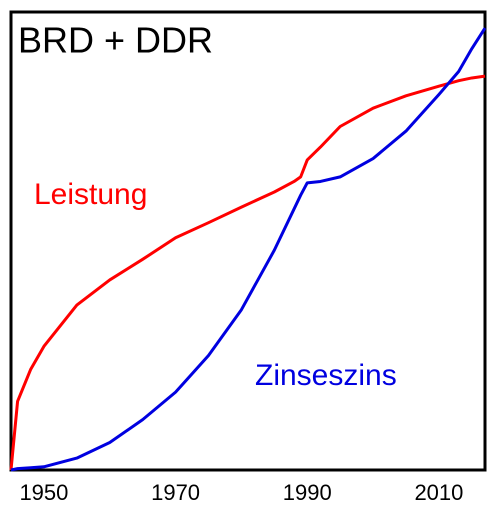 The height and width of the screenshot is (515, 487). I want to click on chart-title: BRD + DDR, so click(115, 40).